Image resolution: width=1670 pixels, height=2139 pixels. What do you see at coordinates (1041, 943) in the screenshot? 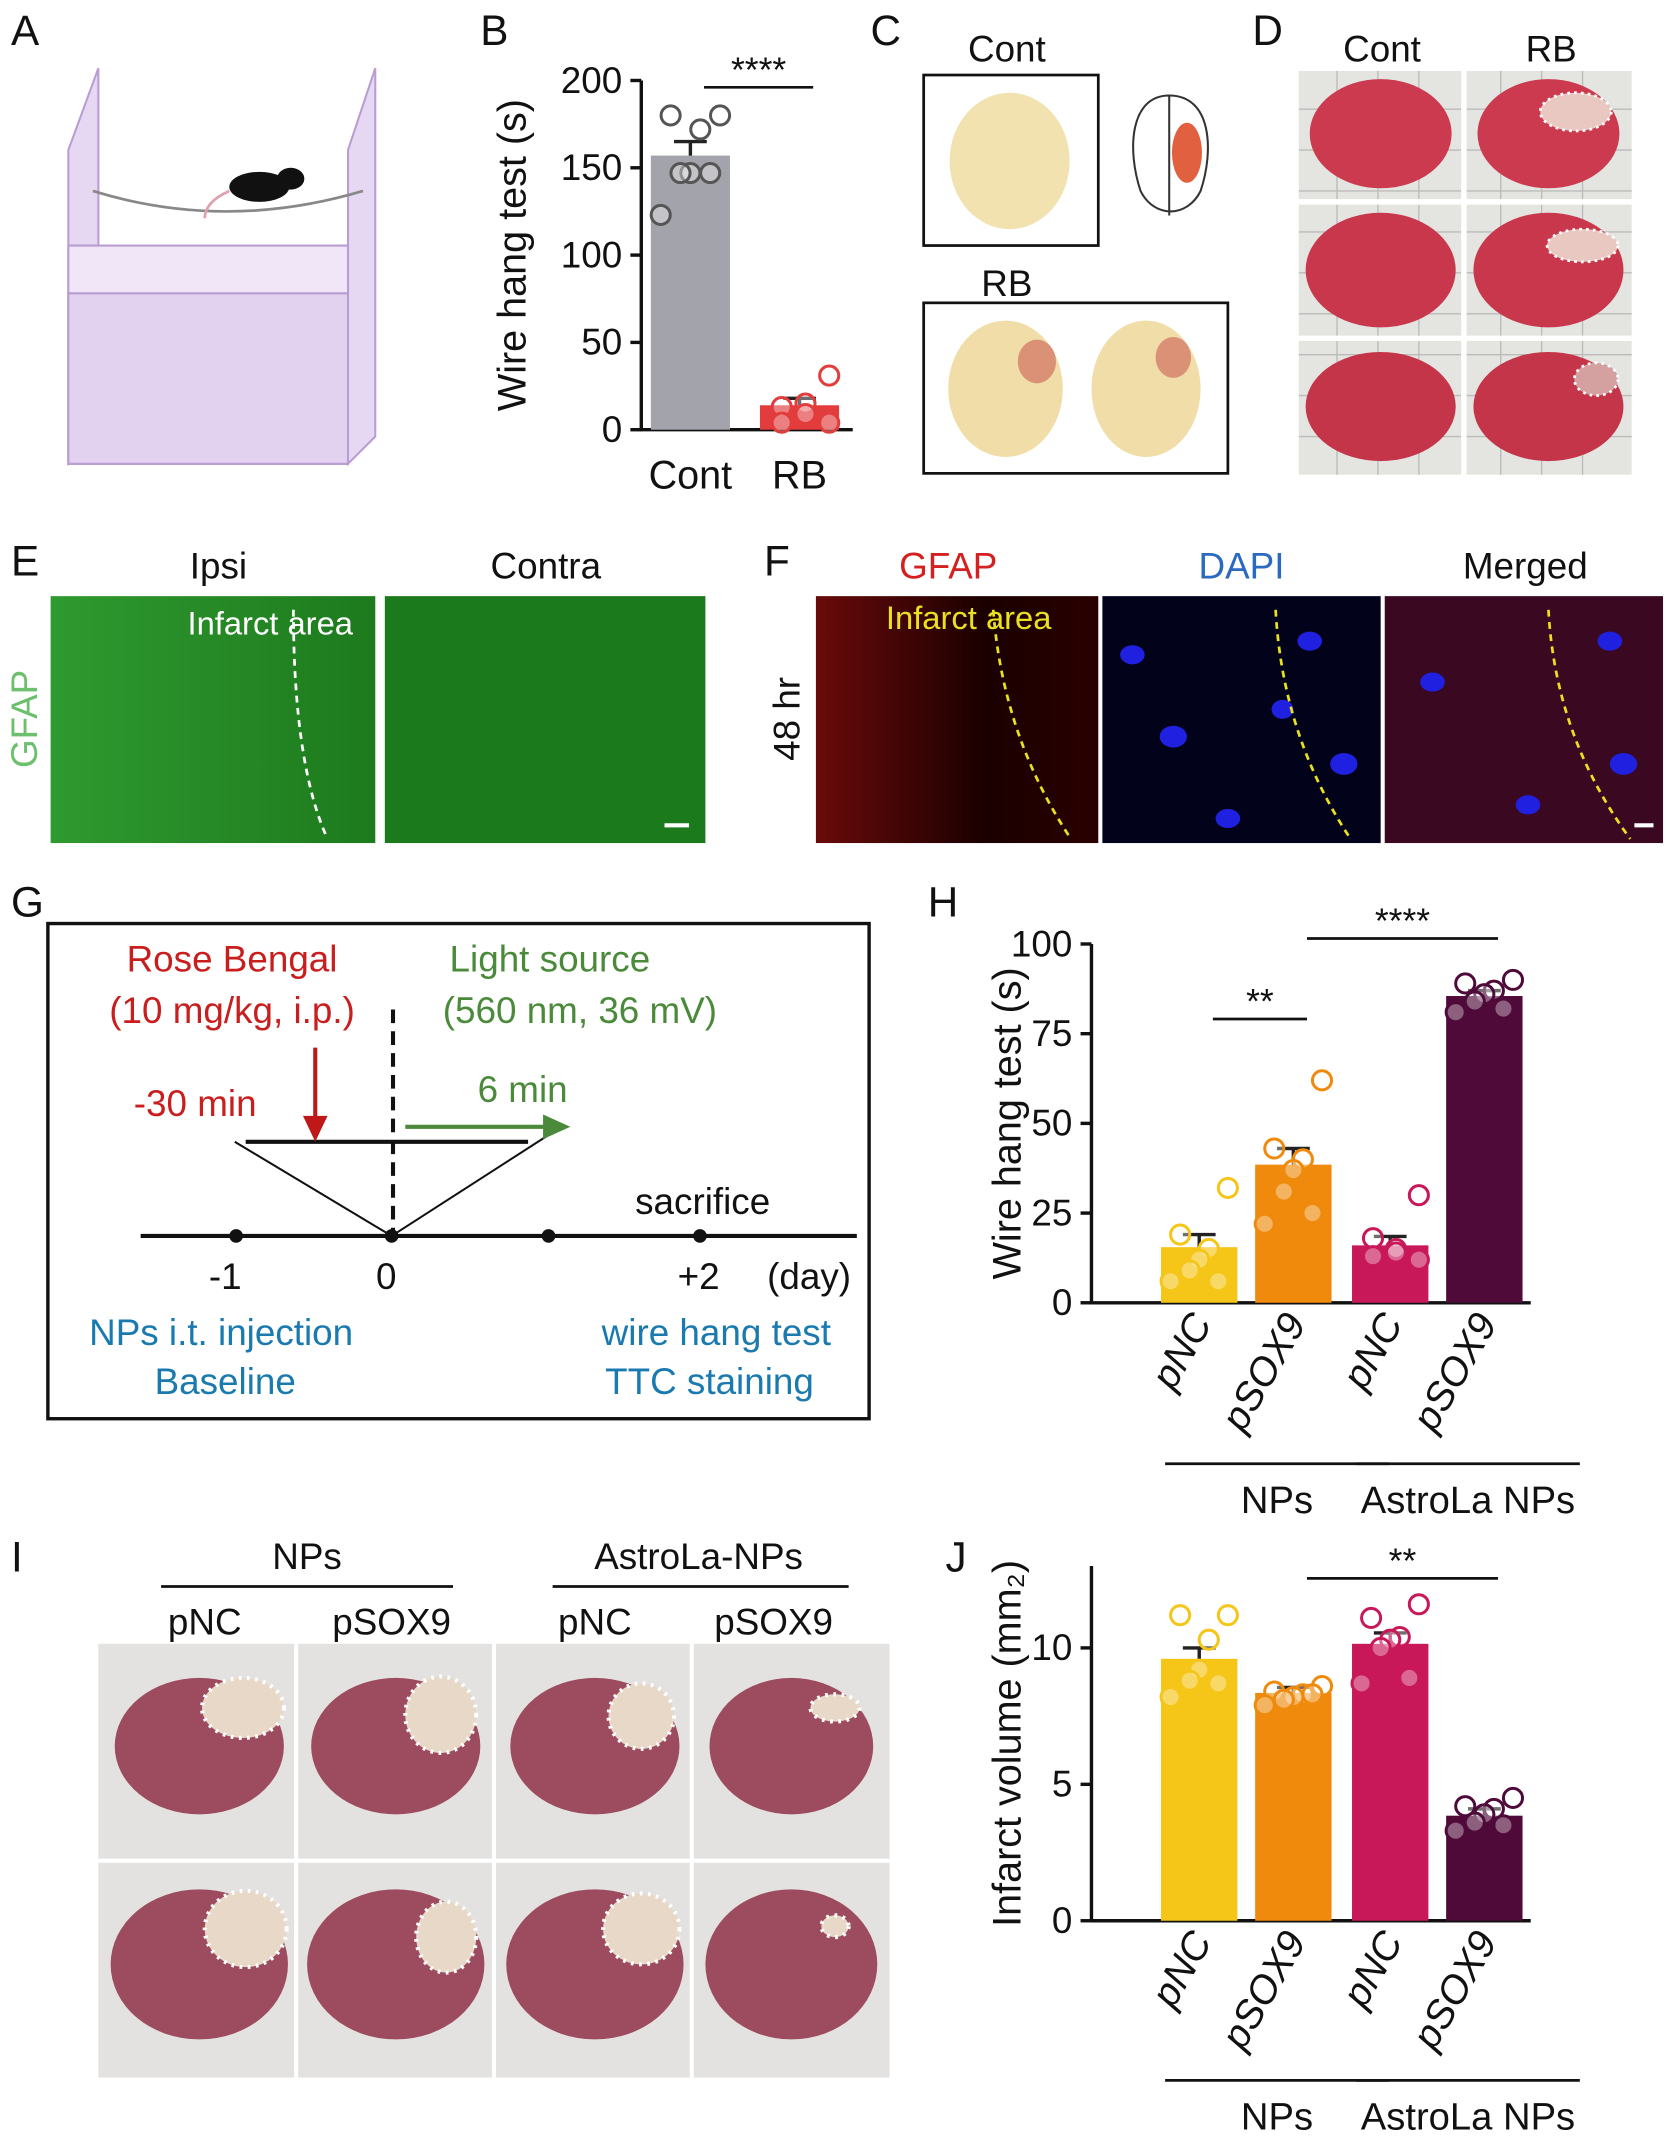
I see `y-tick-label: 100` at bounding box center [1041, 943].